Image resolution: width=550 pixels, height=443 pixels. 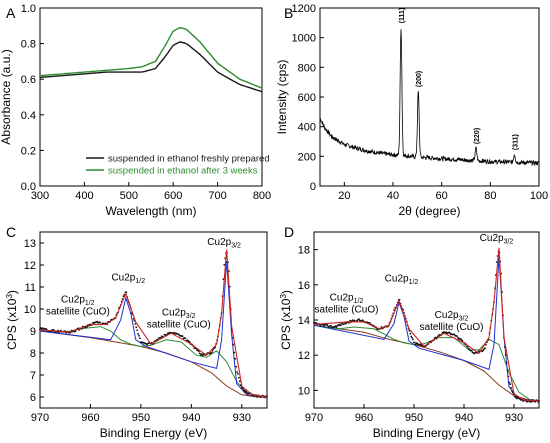 I want to click on panel-d-x-tick-label: 930, so click(x=514, y=418).